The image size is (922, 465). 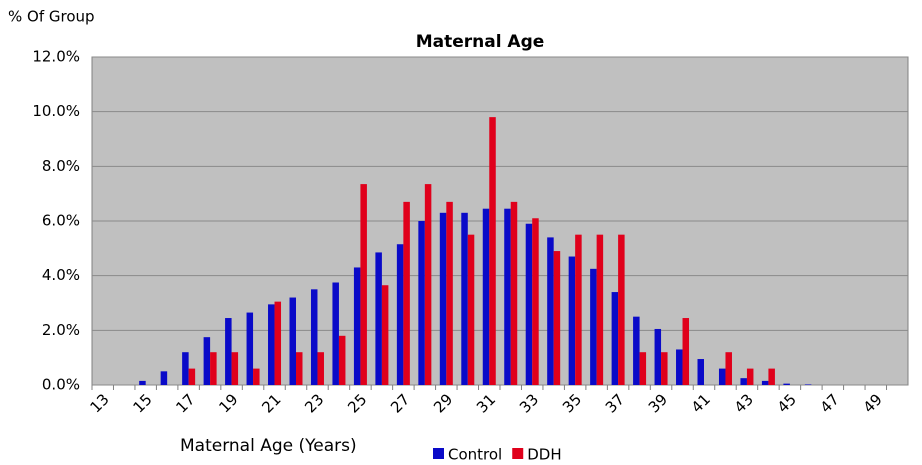 What do you see at coordinates (61, 221) in the screenshot?
I see `y-tick-label: 6.0%` at bounding box center [61, 221].